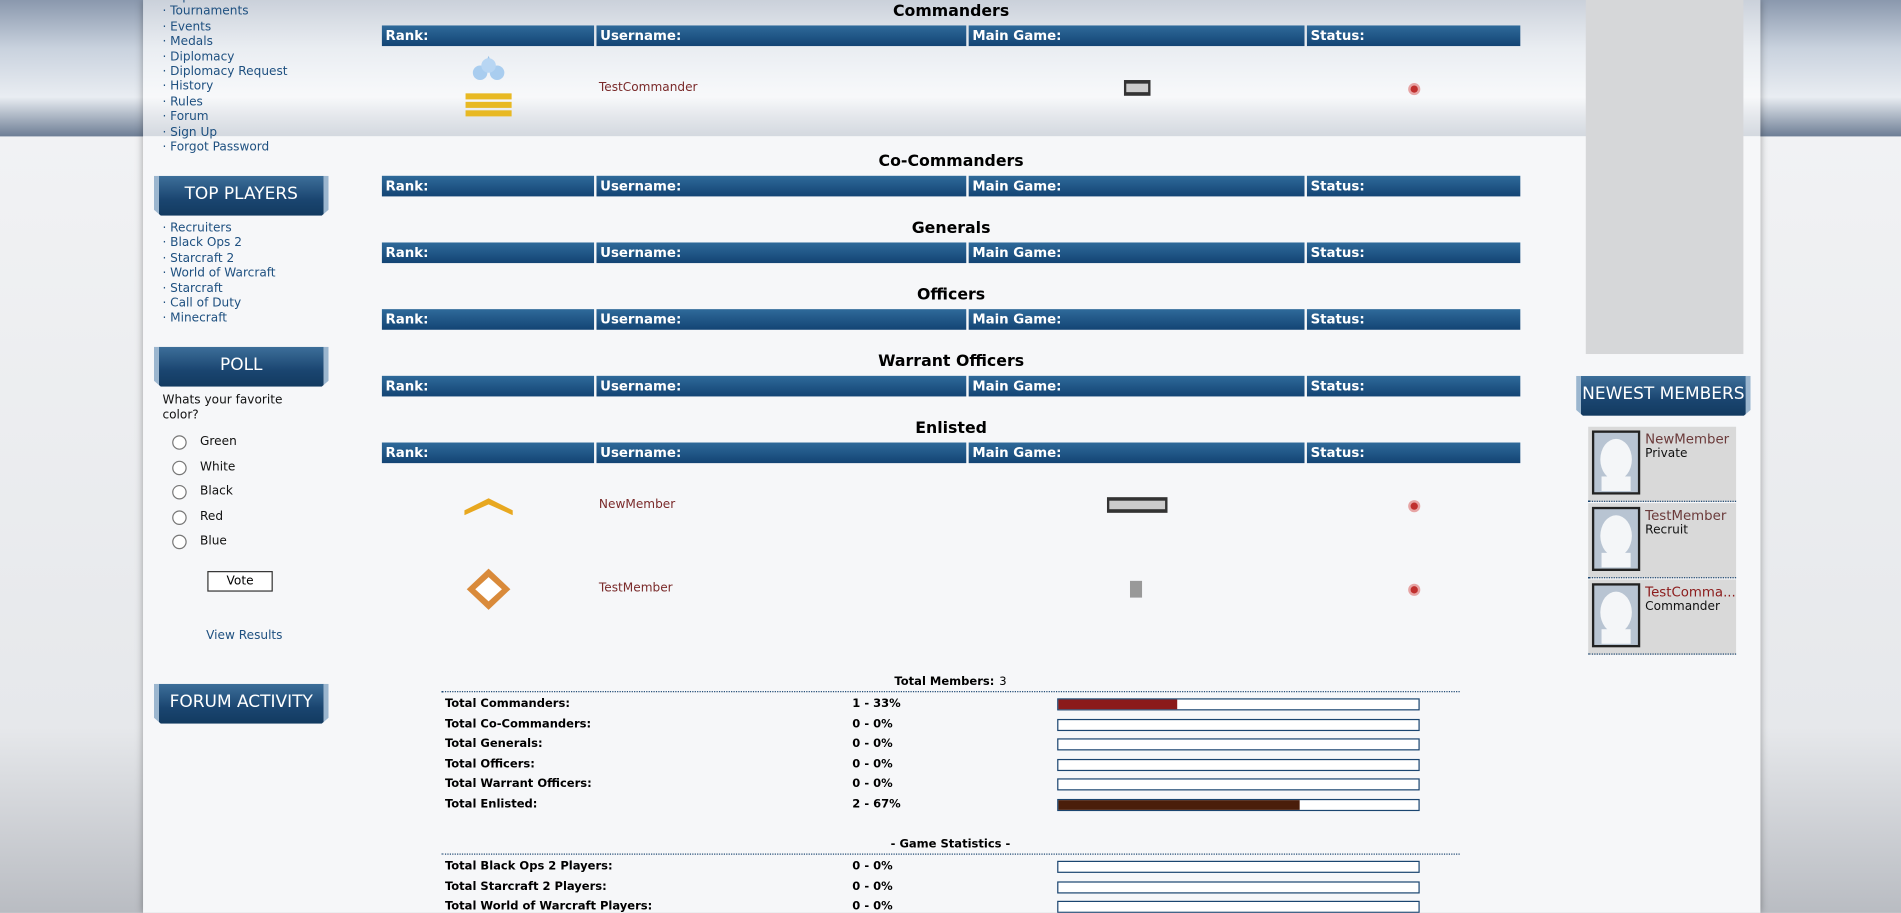 This screenshot has width=1901, height=913. What do you see at coordinates (1003, 682) in the screenshot?
I see `stats-total: 3` at bounding box center [1003, 682].